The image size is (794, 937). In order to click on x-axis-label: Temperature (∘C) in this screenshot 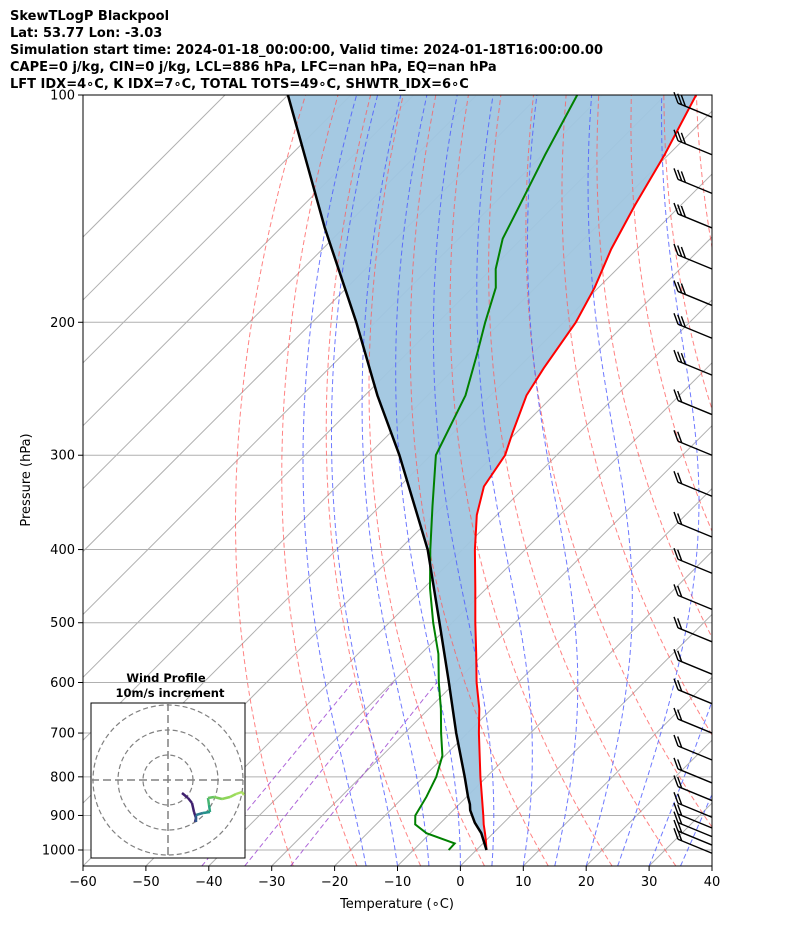, I will do `click(396, 904)`.